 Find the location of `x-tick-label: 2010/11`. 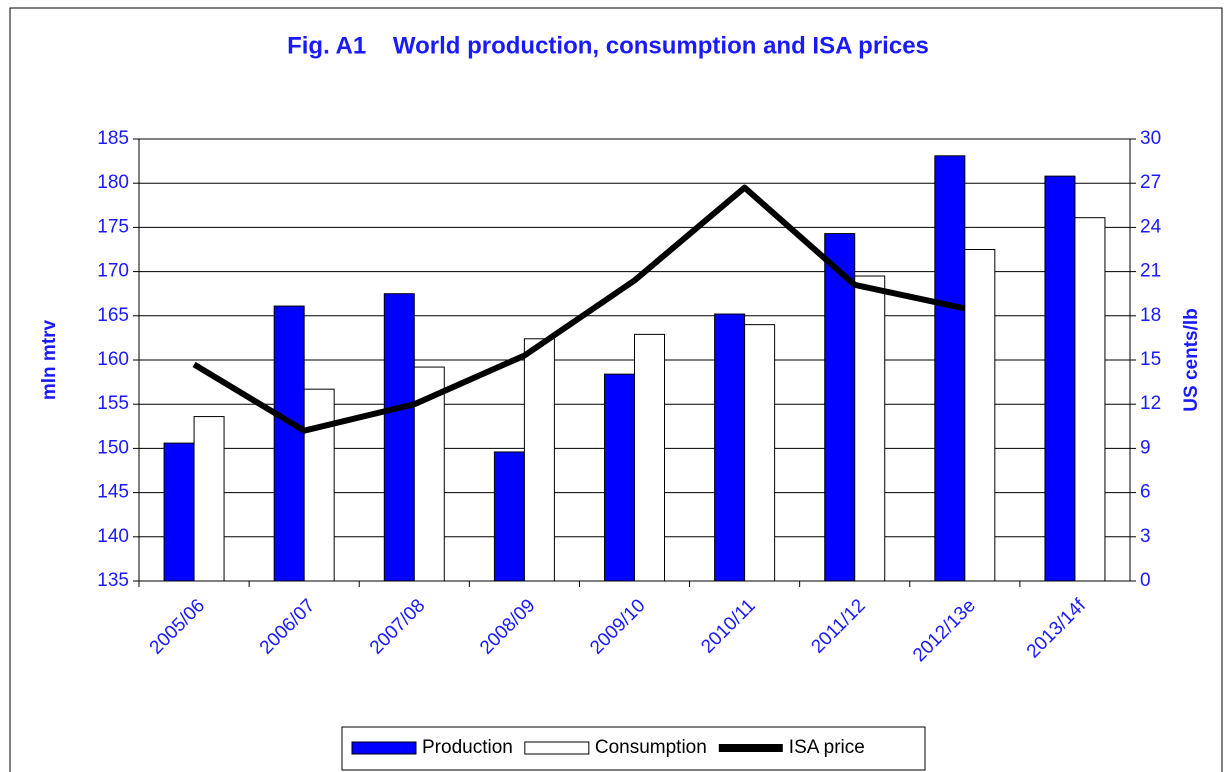

x-tick-label: 2010/11 is located at coordinates (728, 626).